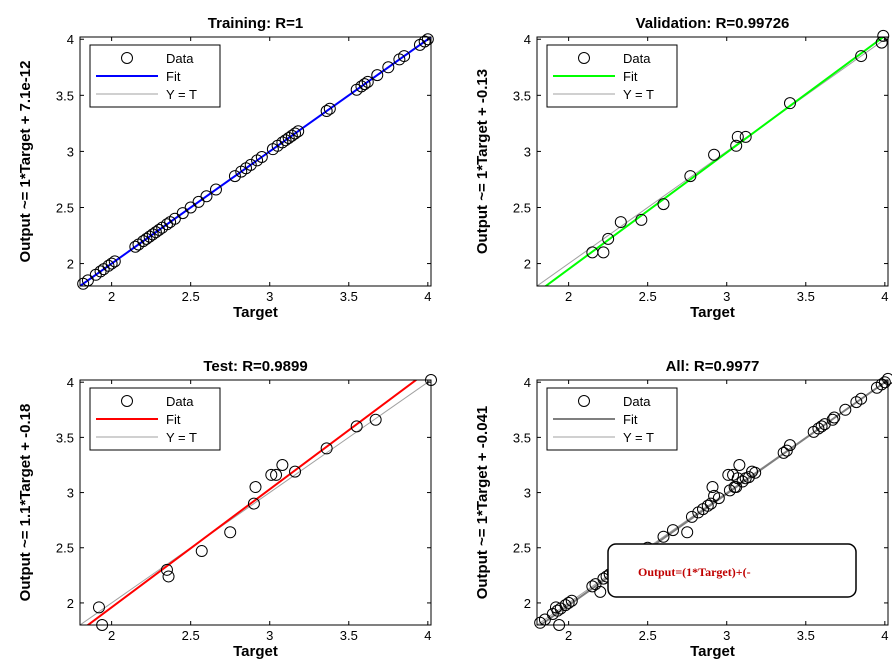 The height and width of the screenshot is (666, 892). What do you see at coordinates (715, 161) in the screenshot?
I see `fit-line` at bounding box center [715, 161].